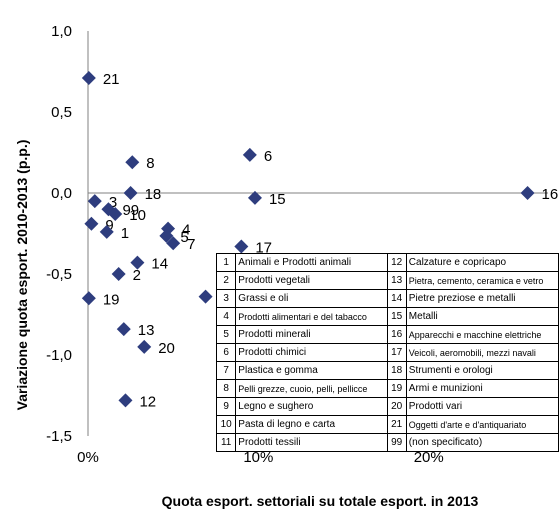 Image resolution: width=559 pixels, height=512 pixels. Describe the element at coordinates (482, 406) in the screenshot. I see `legend-label: Prodotti vari` at that location.